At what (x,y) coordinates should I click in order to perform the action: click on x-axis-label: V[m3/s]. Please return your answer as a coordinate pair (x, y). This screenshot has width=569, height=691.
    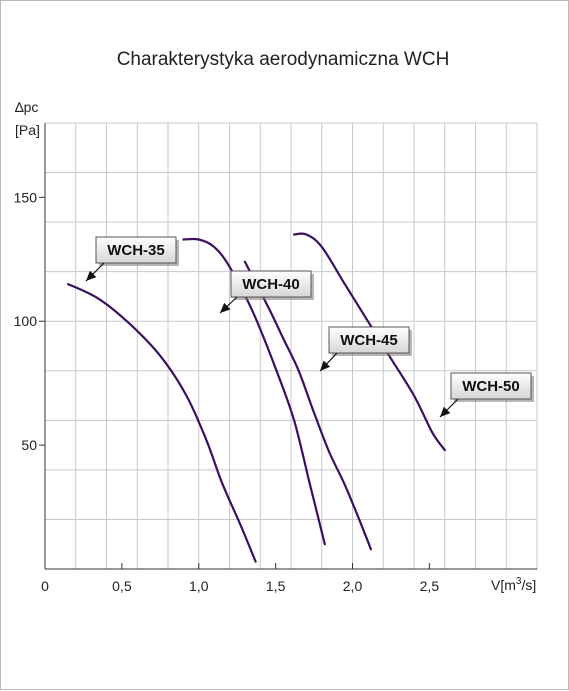
    Looking at the image, I should click on (513, 584).